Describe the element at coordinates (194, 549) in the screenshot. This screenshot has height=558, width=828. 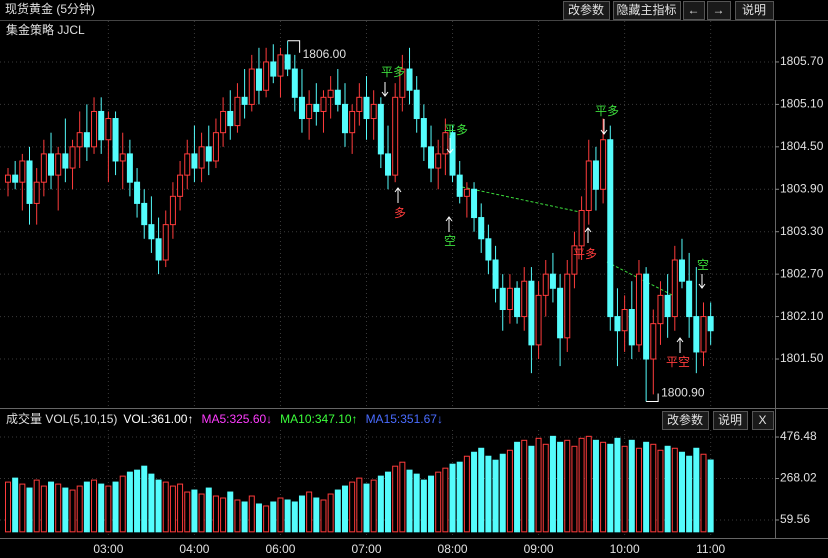
I see `x-tick-label: 04:00` at that location.